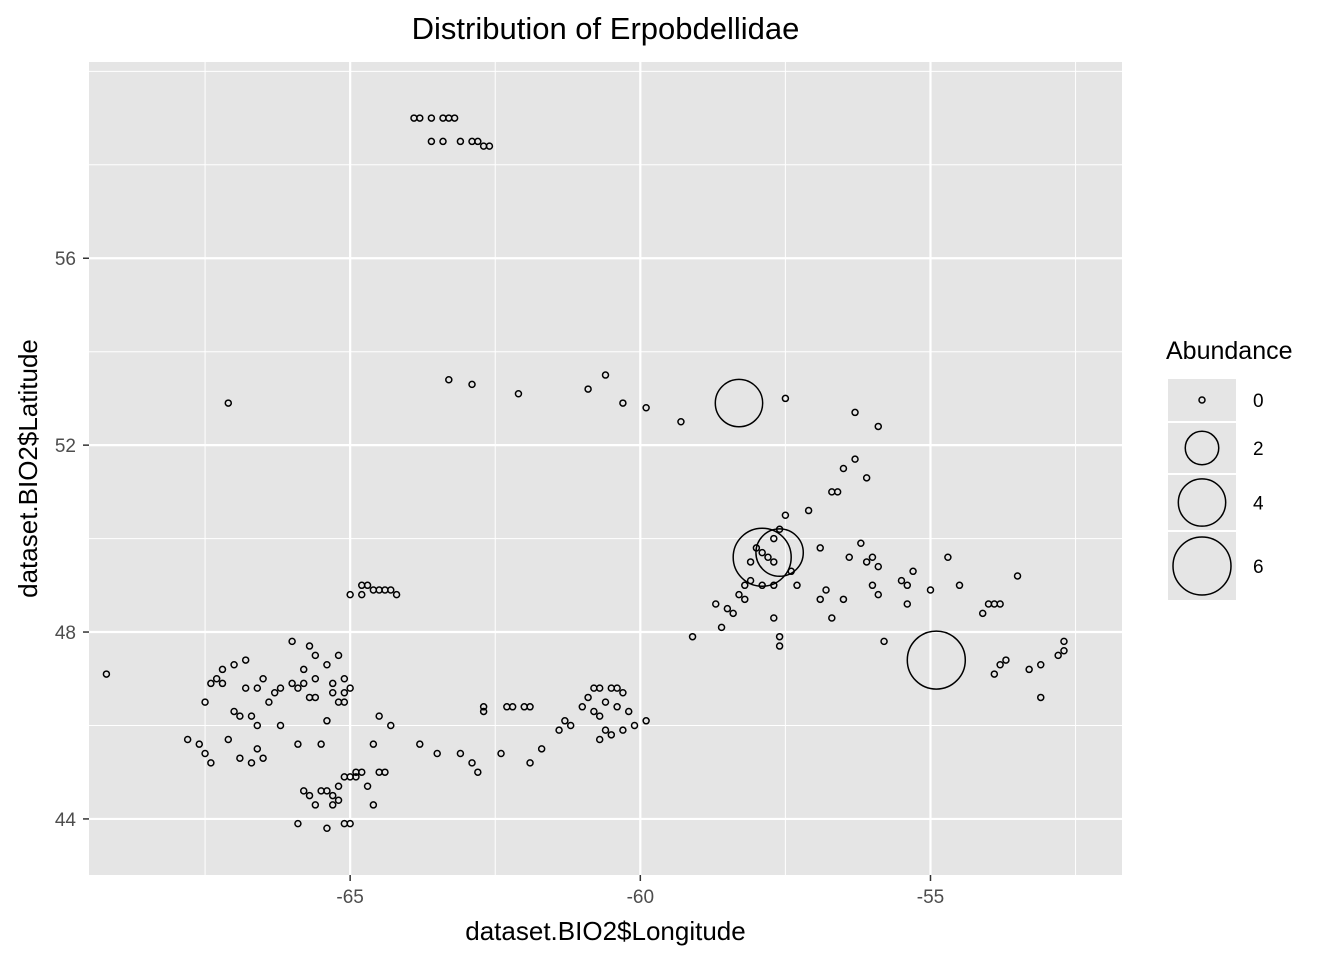 The height and width of the screenshot is (960, 1344). I want to click on legend-title: Abundance, so click(1229, 351).